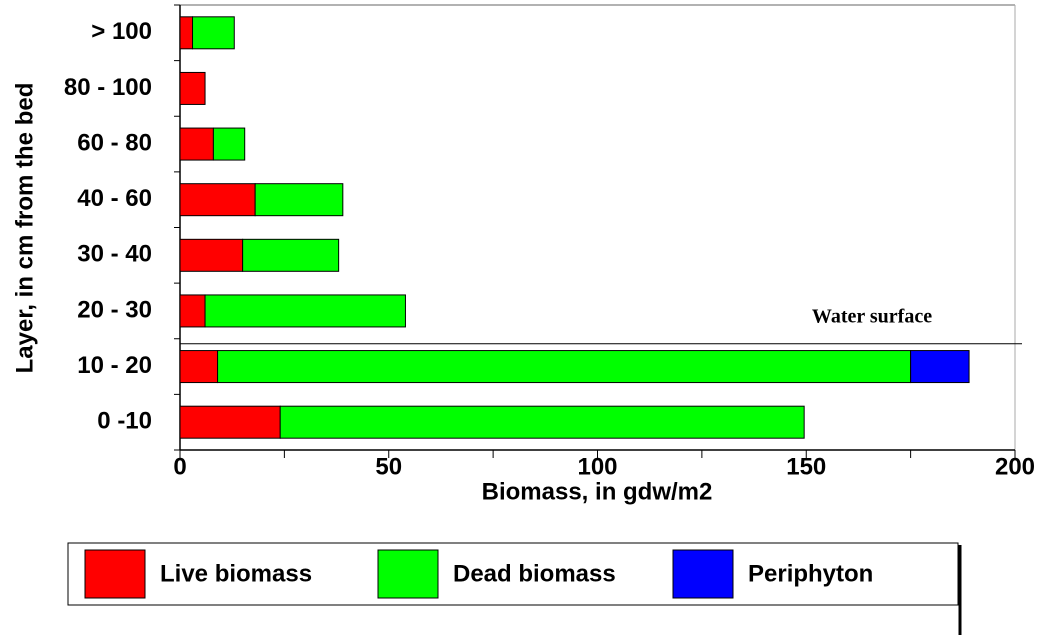  I want to click on y-tick-label: 80 - 100, so click(108, 87).